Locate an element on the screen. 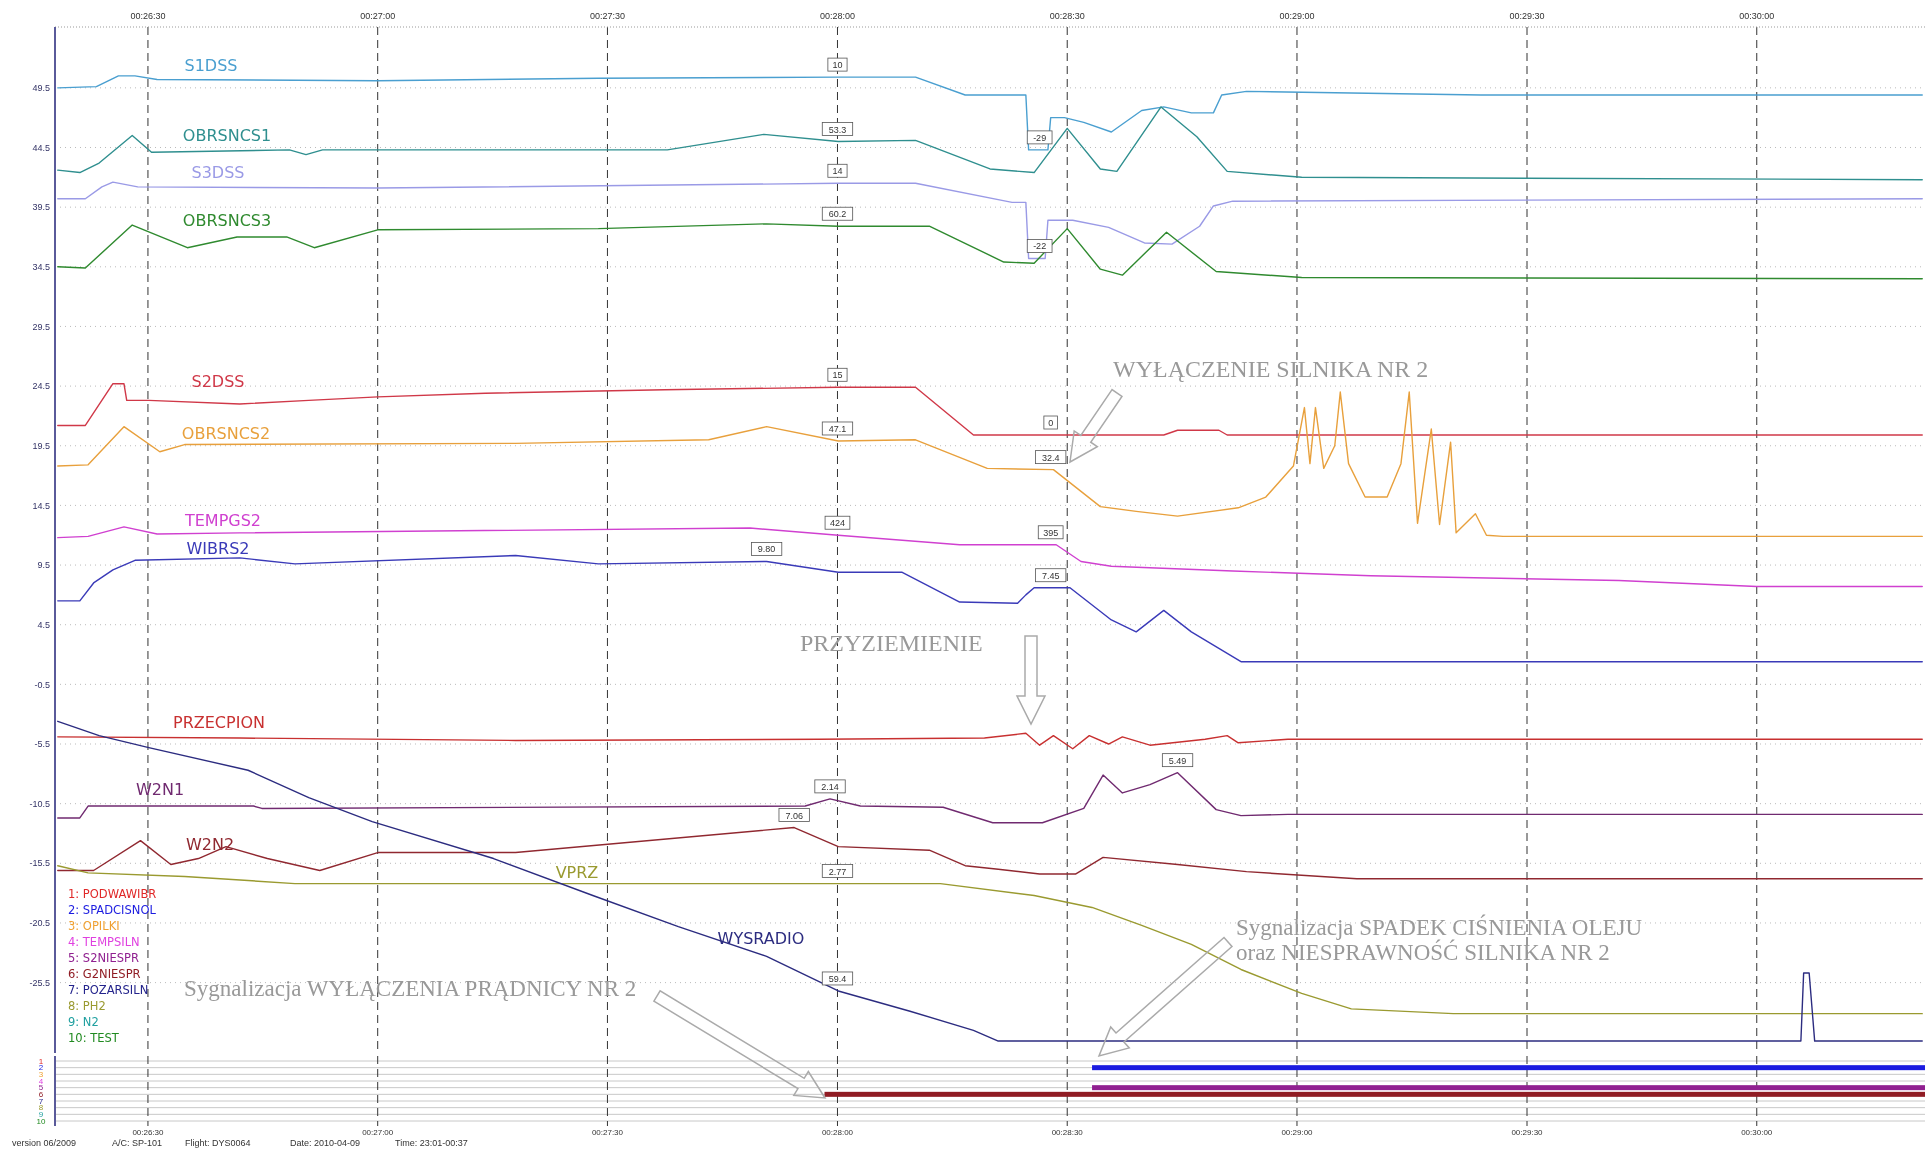  annotation: 53.3 is located at coordinates (837, 129).